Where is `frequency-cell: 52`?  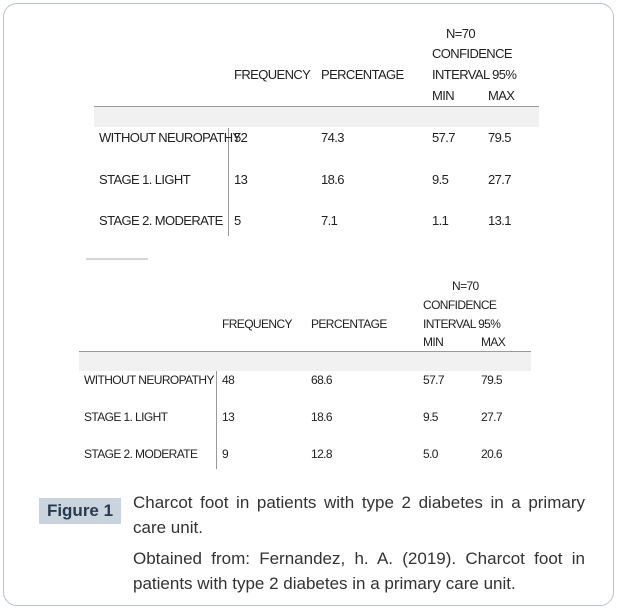 frequency-cell: 52 is located at coordinates (241, 137).